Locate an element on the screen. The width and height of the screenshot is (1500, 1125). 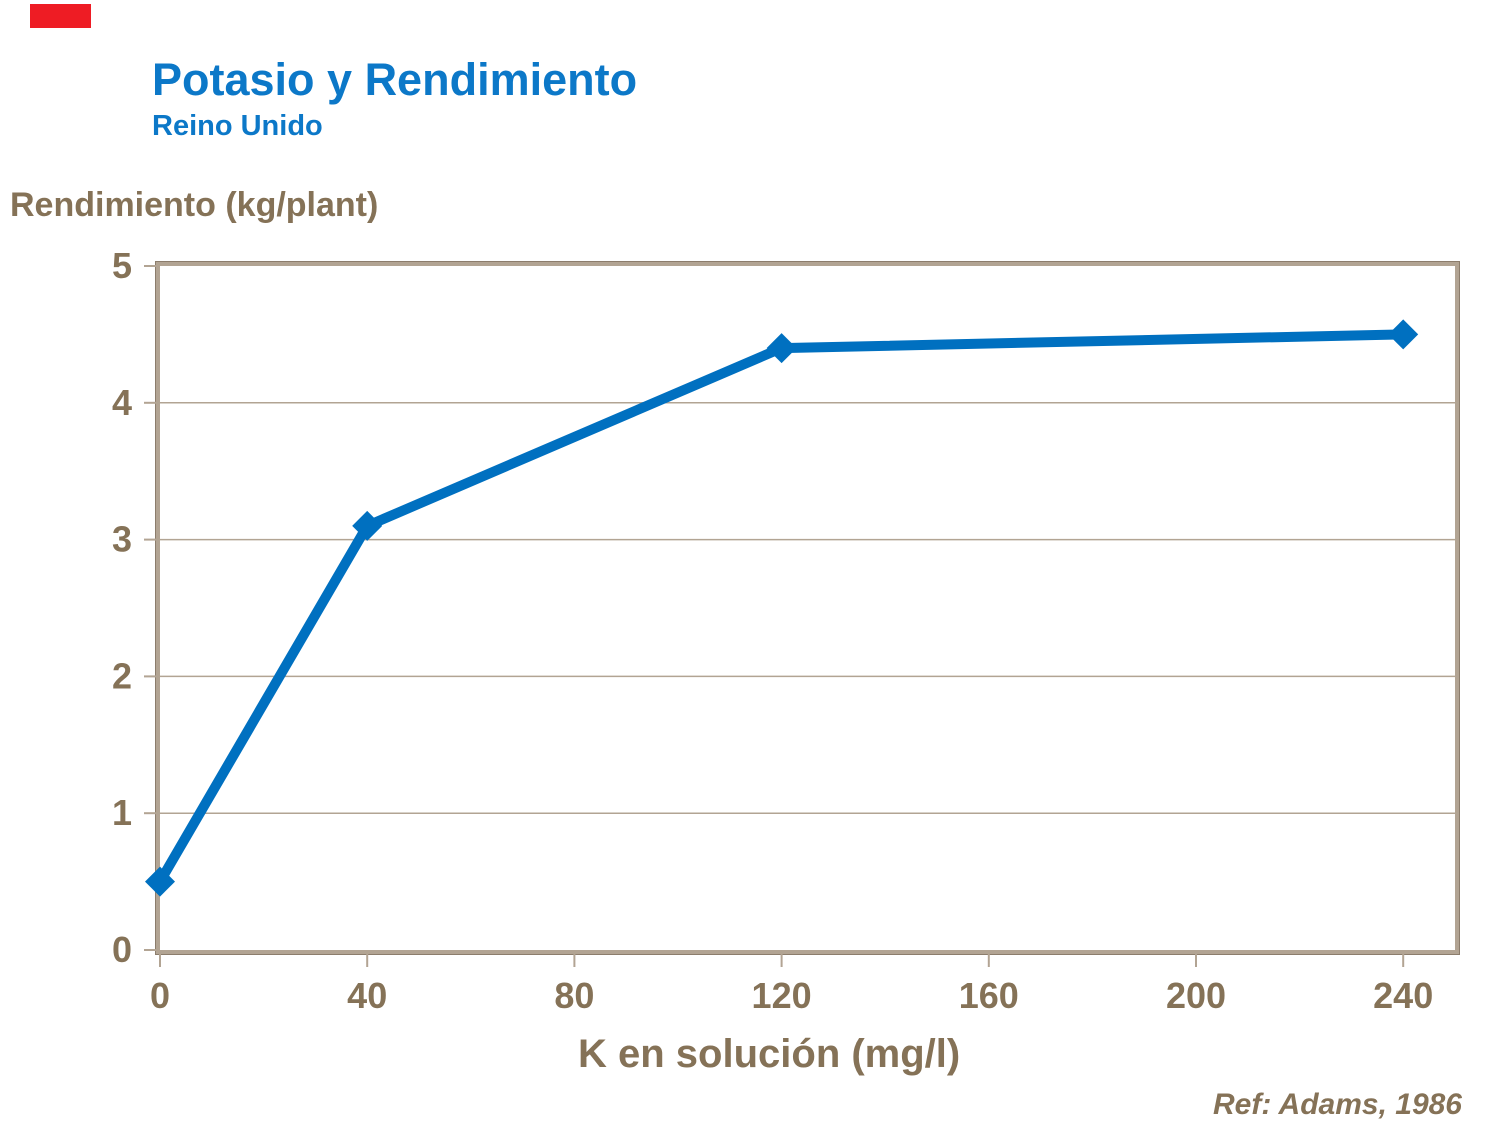
x-tick-label: 200 is located at coordinates (1196, 995).